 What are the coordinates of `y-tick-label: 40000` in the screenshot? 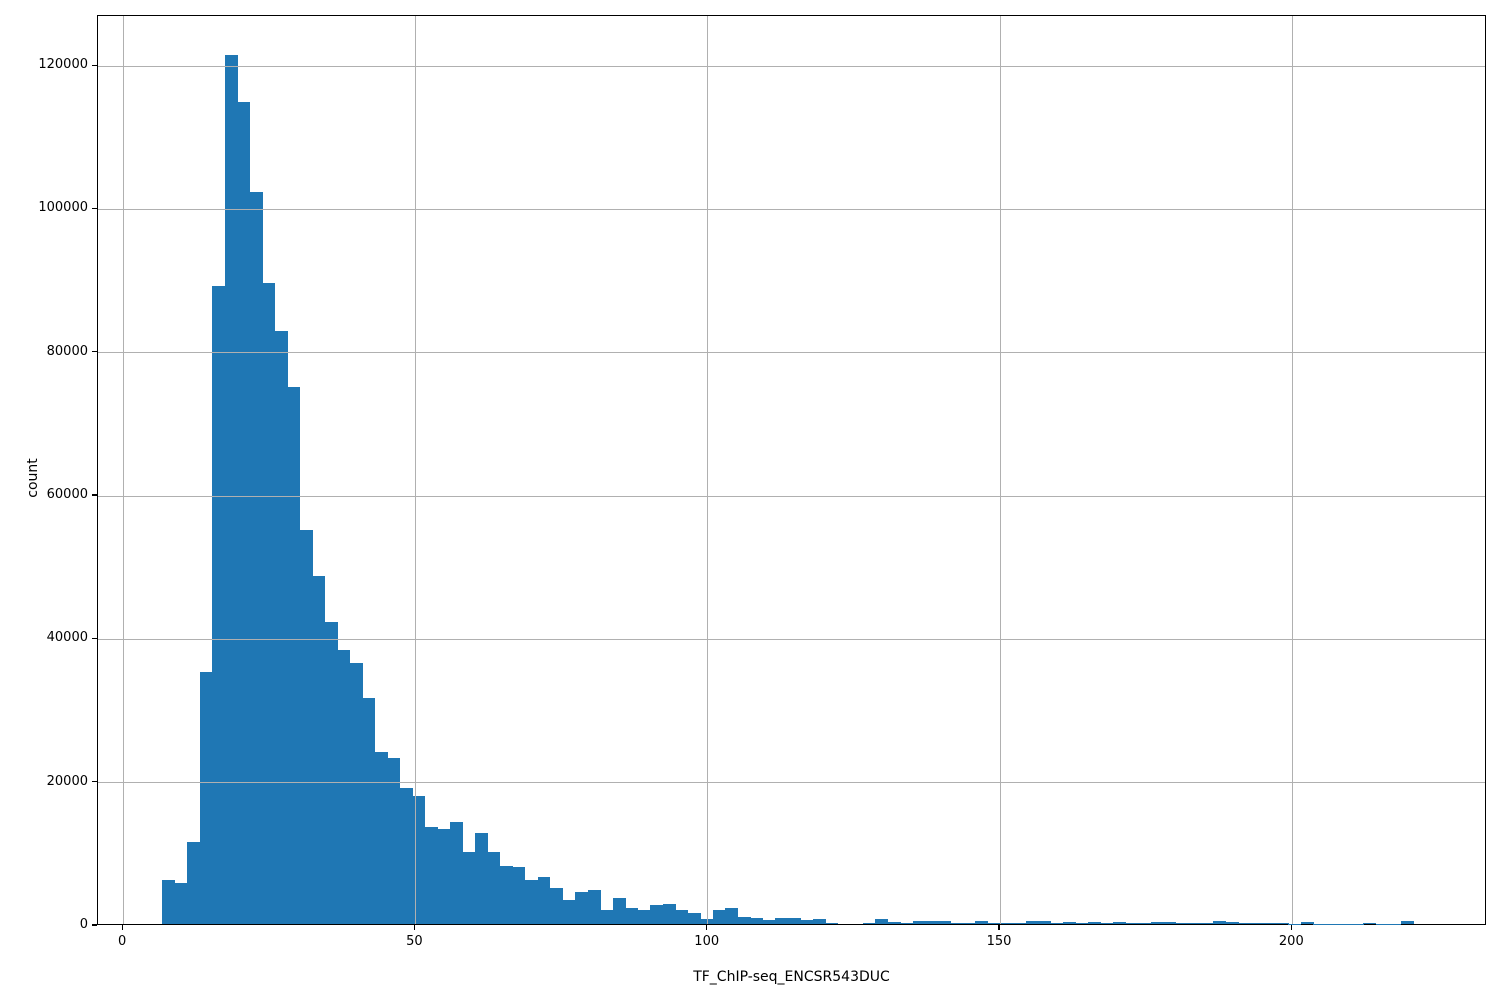 It's located at (67, 638).